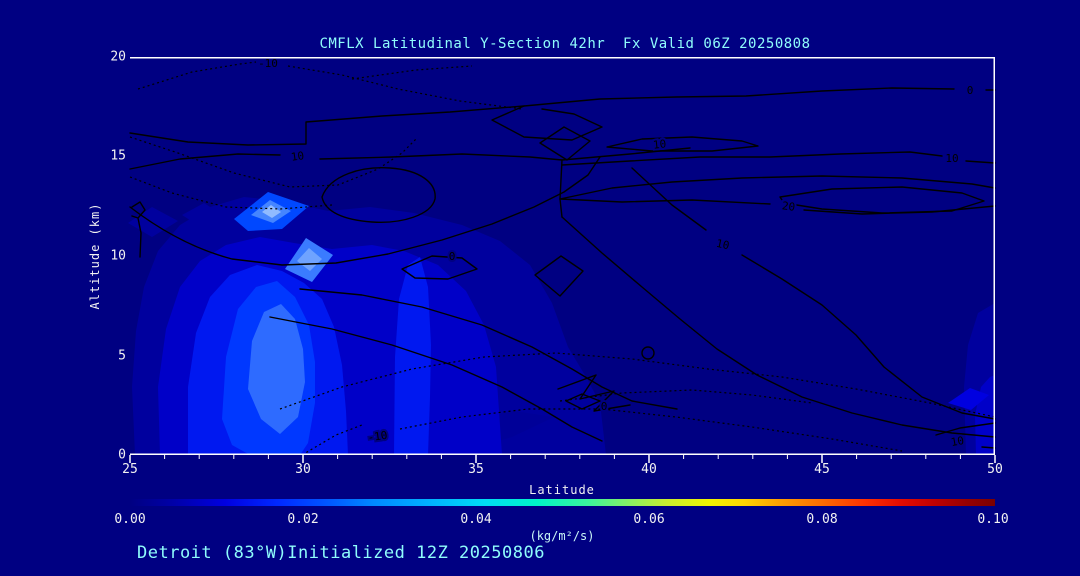 Image resolution: width=1080 pixels, height=576 pixels. I want to click on y-tick-label: 0, so click(122, 455).